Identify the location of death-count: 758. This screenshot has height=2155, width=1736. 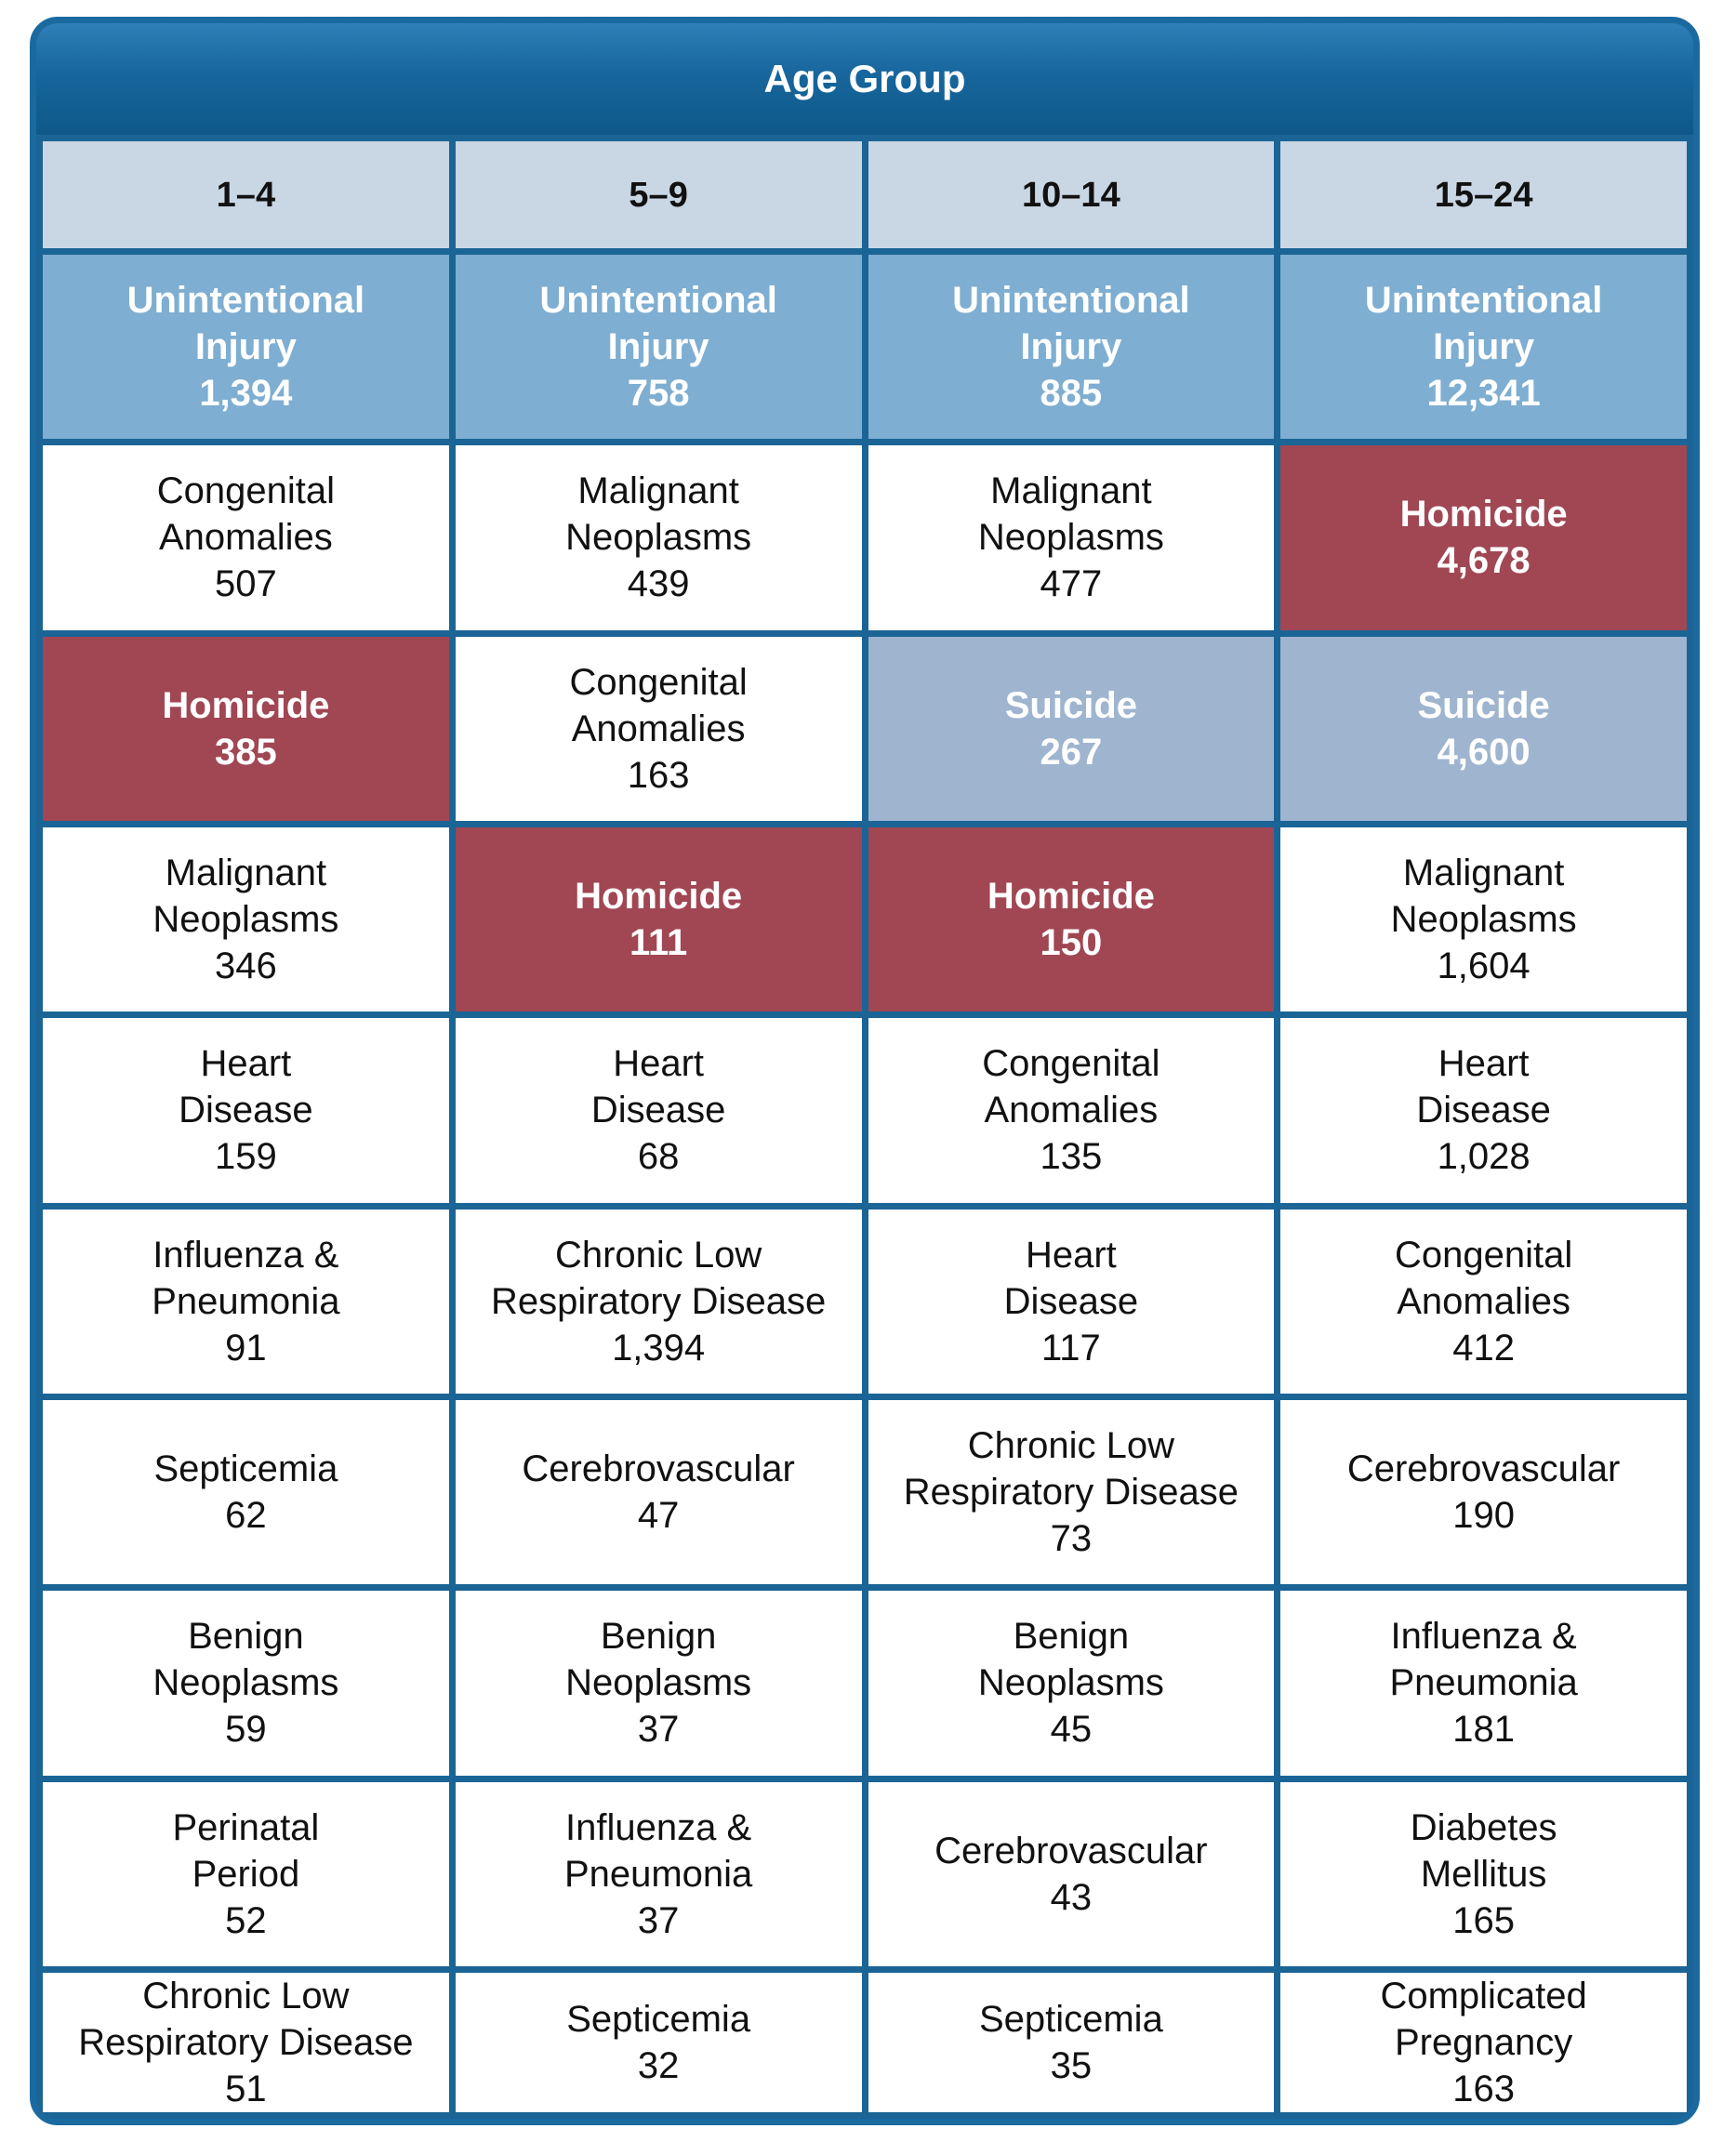
(658, 394).